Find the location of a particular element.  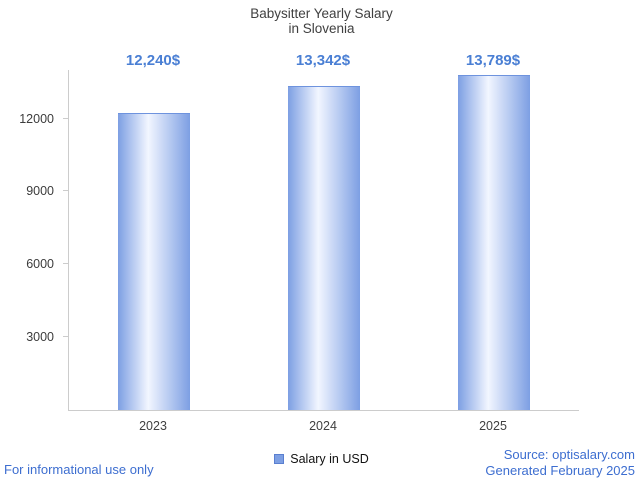

x-tick-label: 2024 is located at coordinates (323, 426).